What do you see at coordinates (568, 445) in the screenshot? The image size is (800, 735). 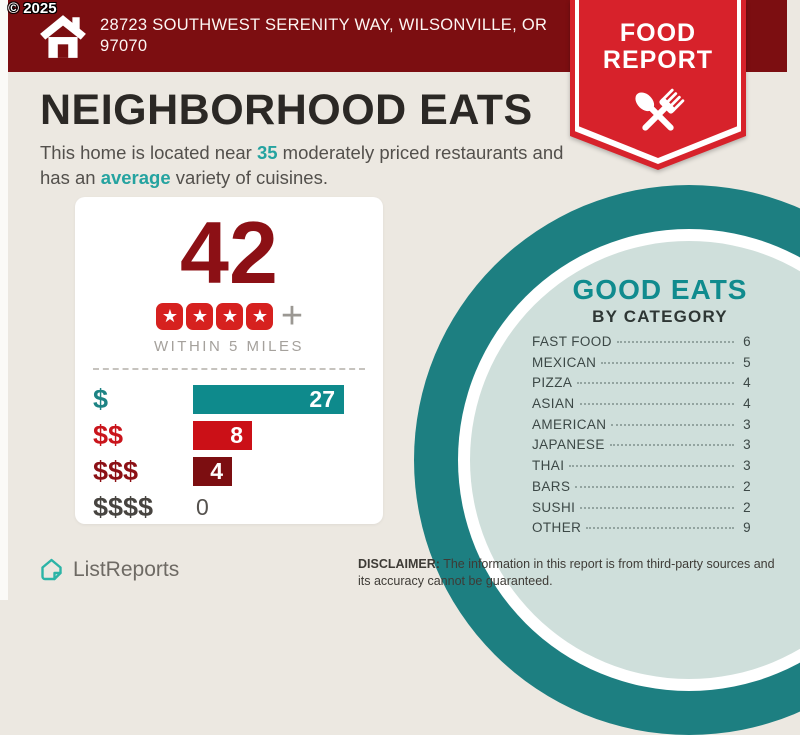 I see `category-name: JAPANESE` at bounding box center [568, 445].